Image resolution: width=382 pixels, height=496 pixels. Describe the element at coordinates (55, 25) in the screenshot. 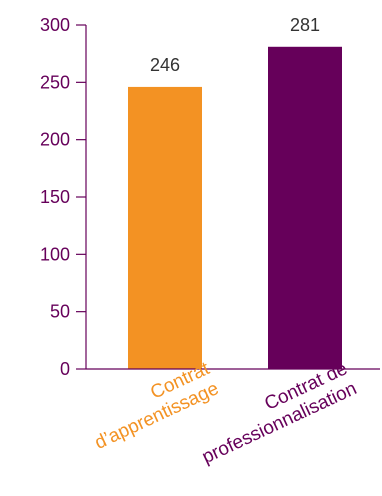

I see `y-tick-label: 300` at that location.